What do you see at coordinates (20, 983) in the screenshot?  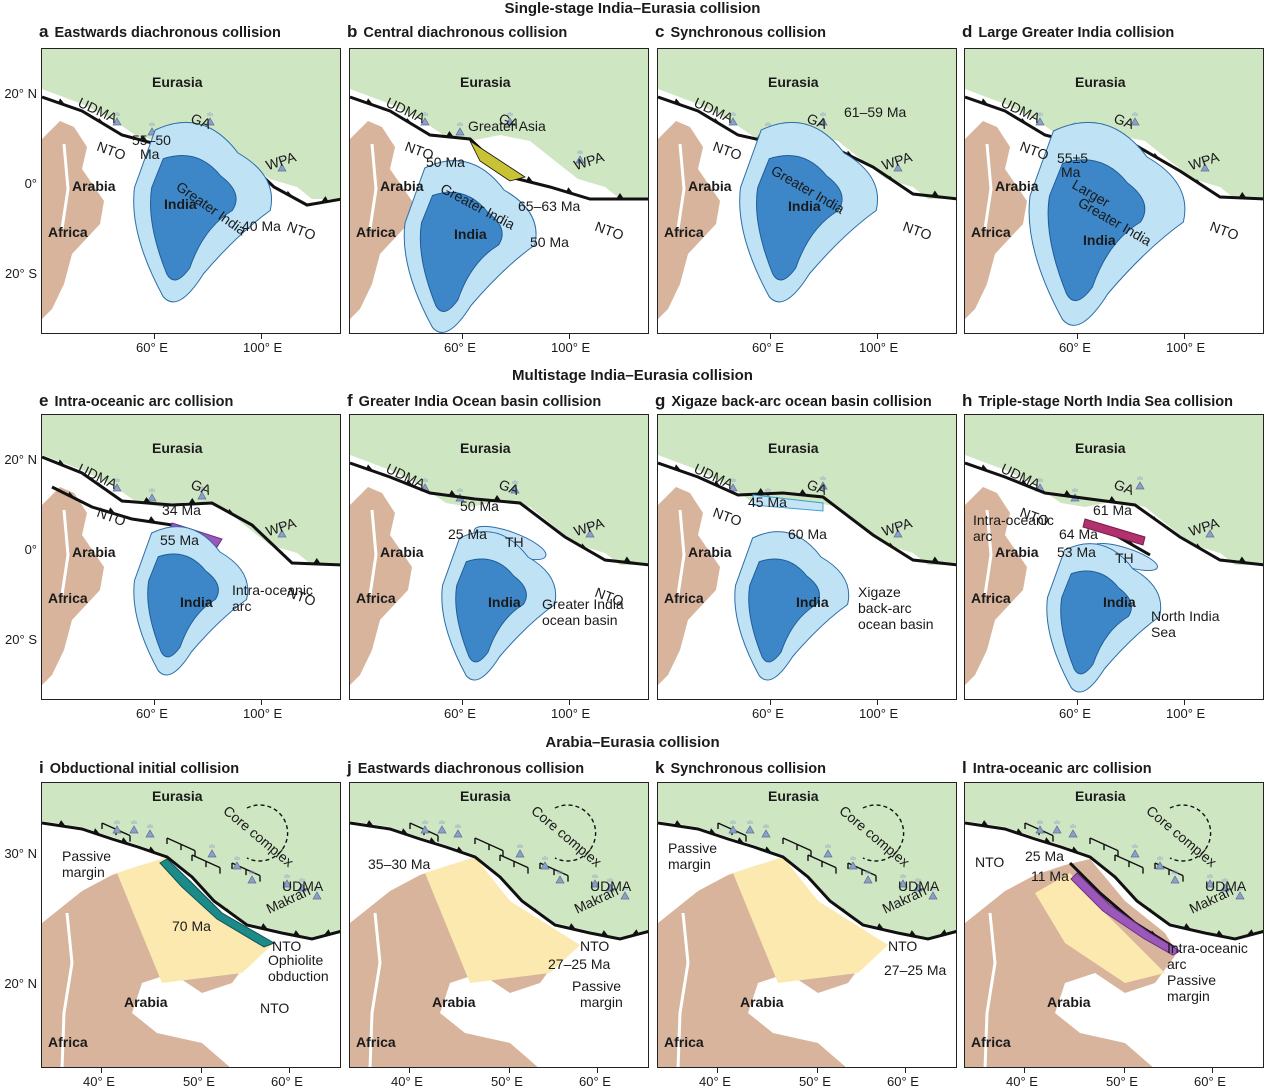 I see `y-tick-label: 20° N` at bounding box center [20, 983].